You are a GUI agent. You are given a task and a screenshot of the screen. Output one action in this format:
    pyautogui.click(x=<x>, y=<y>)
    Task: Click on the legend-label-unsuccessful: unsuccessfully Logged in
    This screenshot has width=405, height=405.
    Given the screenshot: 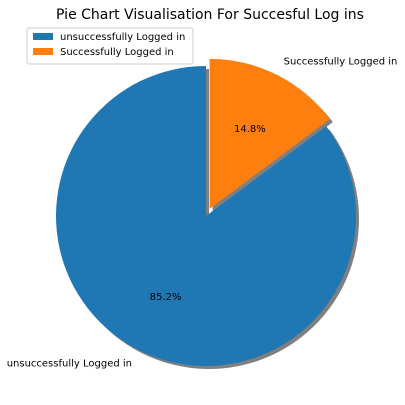 What is the action you would take?
    pyautogui.click(x=122, y=37)
    